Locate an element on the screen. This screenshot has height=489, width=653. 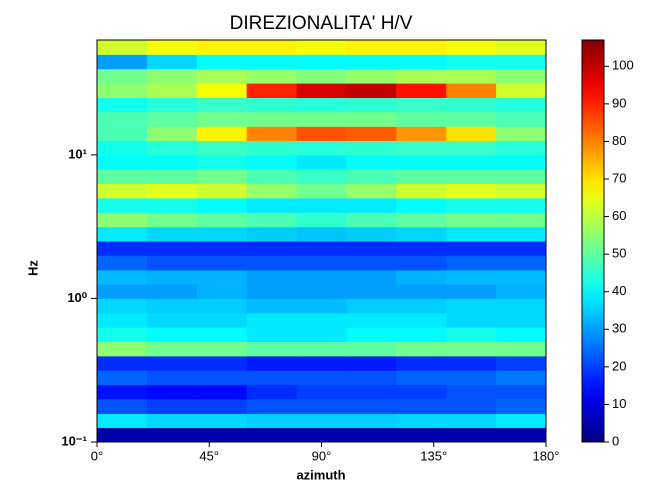
x-tick-label: 0° is located at coordinates (97, 455).